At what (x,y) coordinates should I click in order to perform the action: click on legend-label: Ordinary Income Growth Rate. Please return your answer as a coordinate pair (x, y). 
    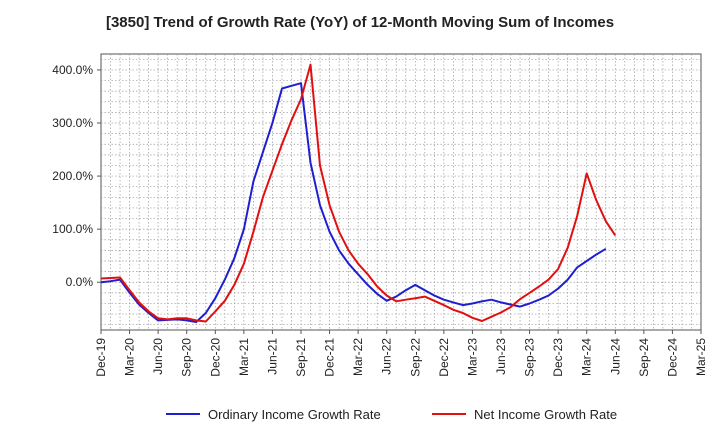
    Looking at the image, I should click on (294, 414).